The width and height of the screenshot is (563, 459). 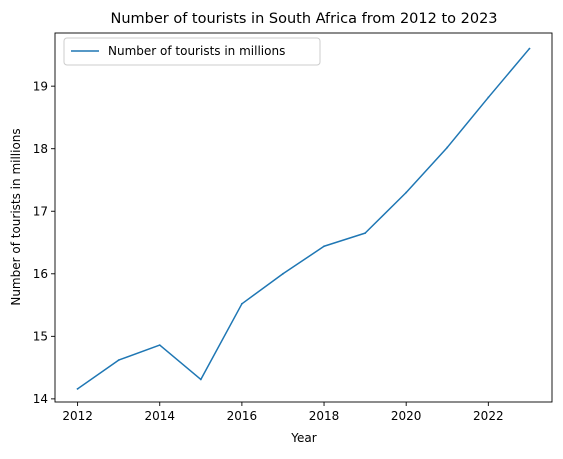 I want to click on data-point-2014, so click(x=159, y=345).